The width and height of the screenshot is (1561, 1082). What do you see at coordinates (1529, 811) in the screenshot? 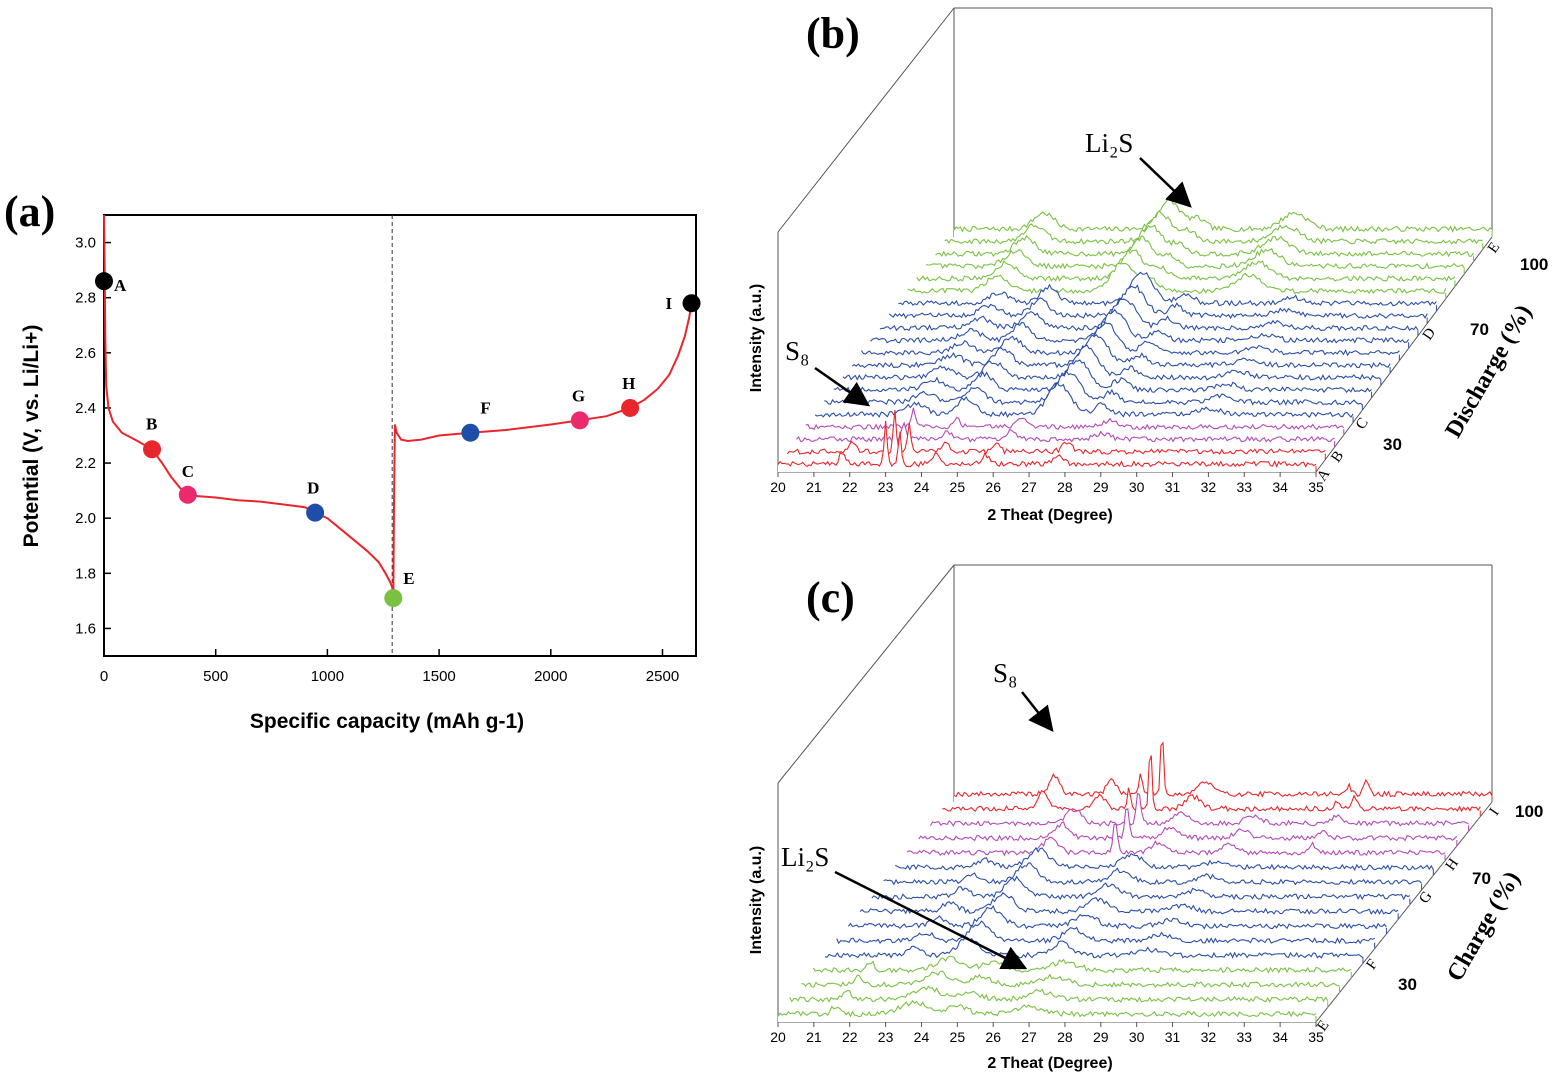
I see `panel-c-depth-tick-100: 100` at bounding box center [1529, 811].